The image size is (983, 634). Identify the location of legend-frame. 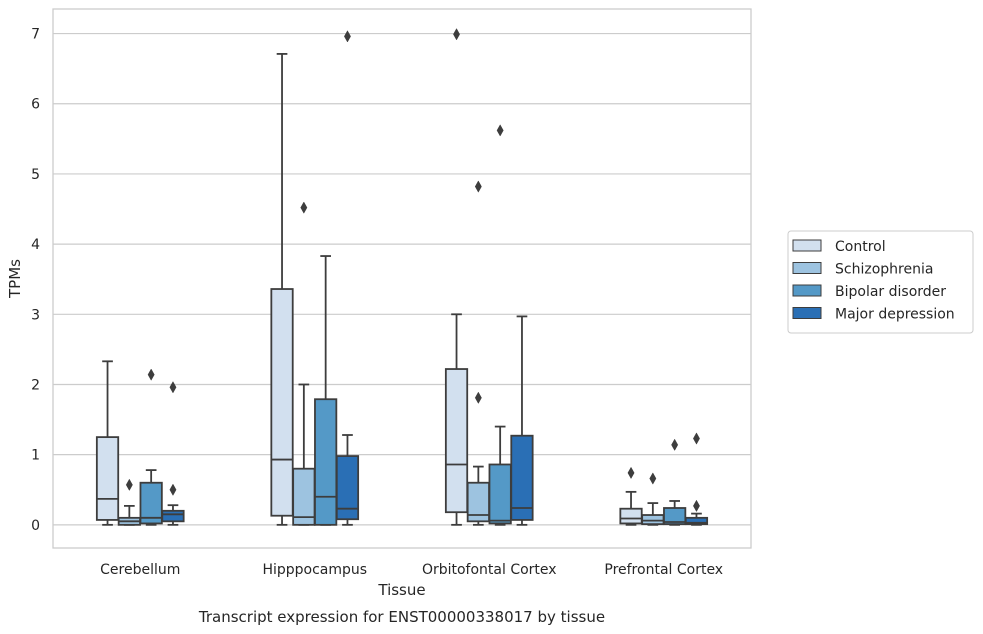
(880, 282).